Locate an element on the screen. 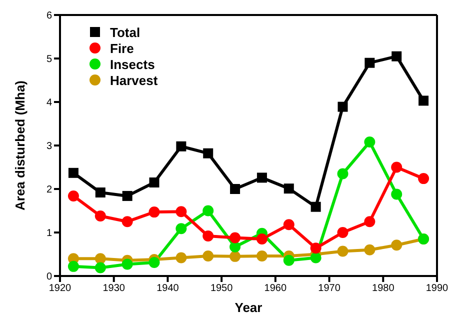 This screenshot has height=324, width=450. y-tick-label: 3 is located at coordinates (49, 146).